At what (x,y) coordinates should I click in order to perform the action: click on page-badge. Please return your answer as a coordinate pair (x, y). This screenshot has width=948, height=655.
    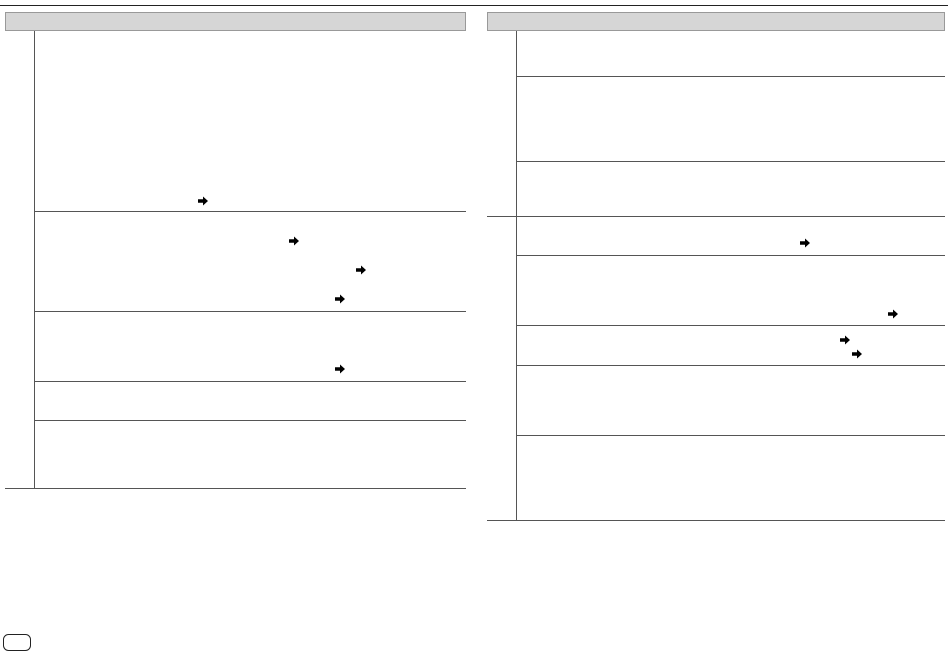
    Looking at the image, I should click on (17, 642).